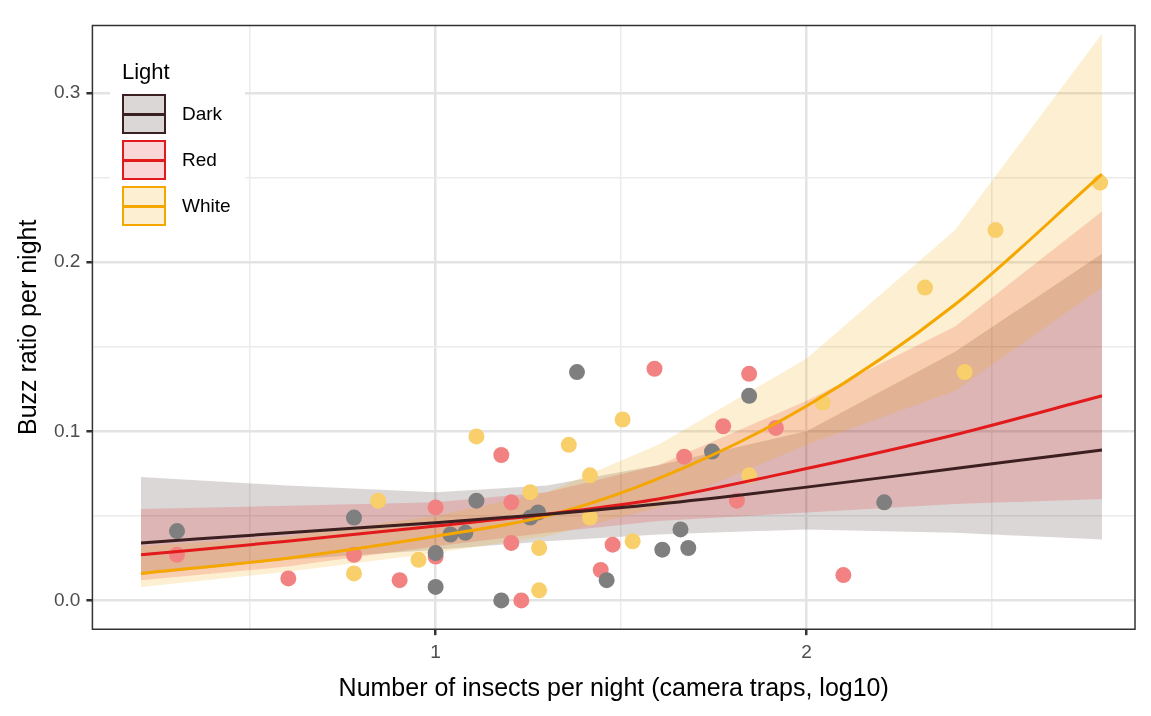 Image resolution: width=1151 pixels, height=716 pixels. Describe the element at coordinates (613, 686) in the screenshot. I see `x-axis-title: Number of insects per night (camera traps, log10)` at that location.